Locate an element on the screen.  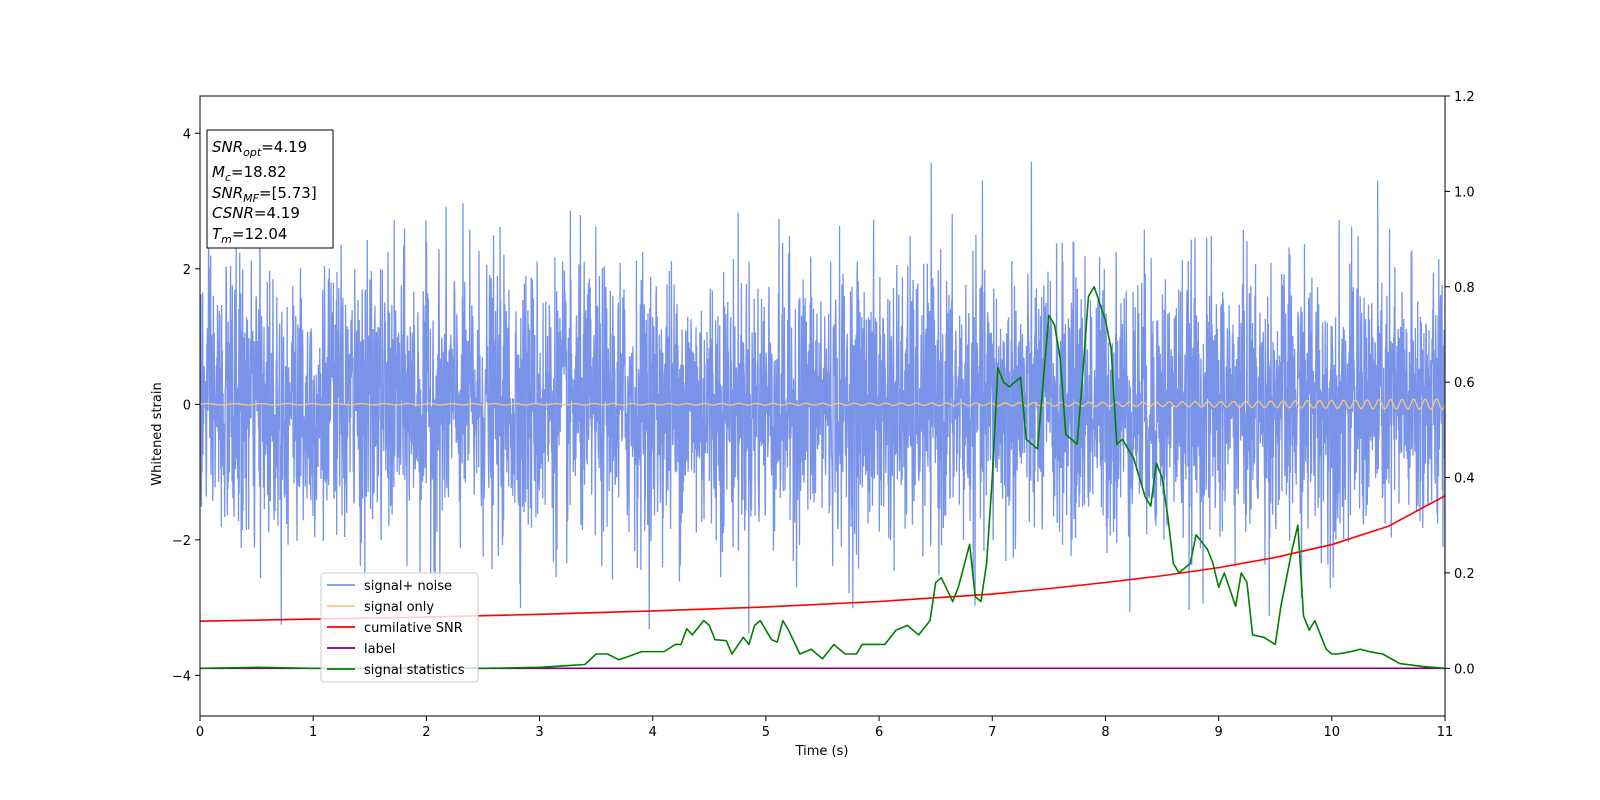
x-tick-label: 6 is located at coordinates (879, 732).